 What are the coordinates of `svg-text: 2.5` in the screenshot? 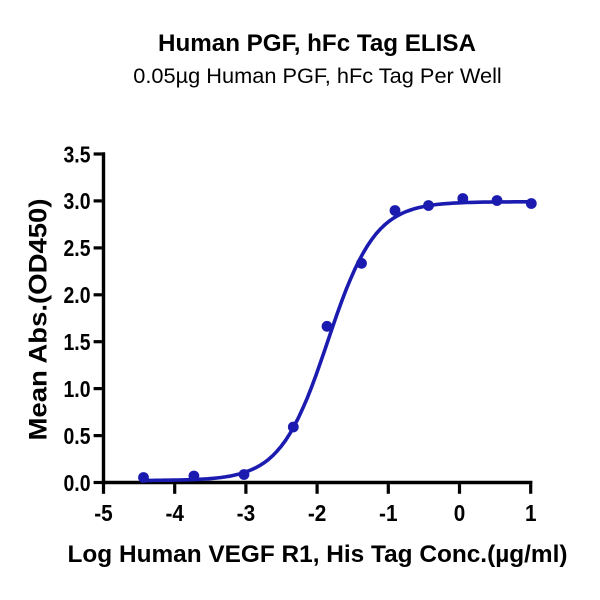 It's located at (77, 248).